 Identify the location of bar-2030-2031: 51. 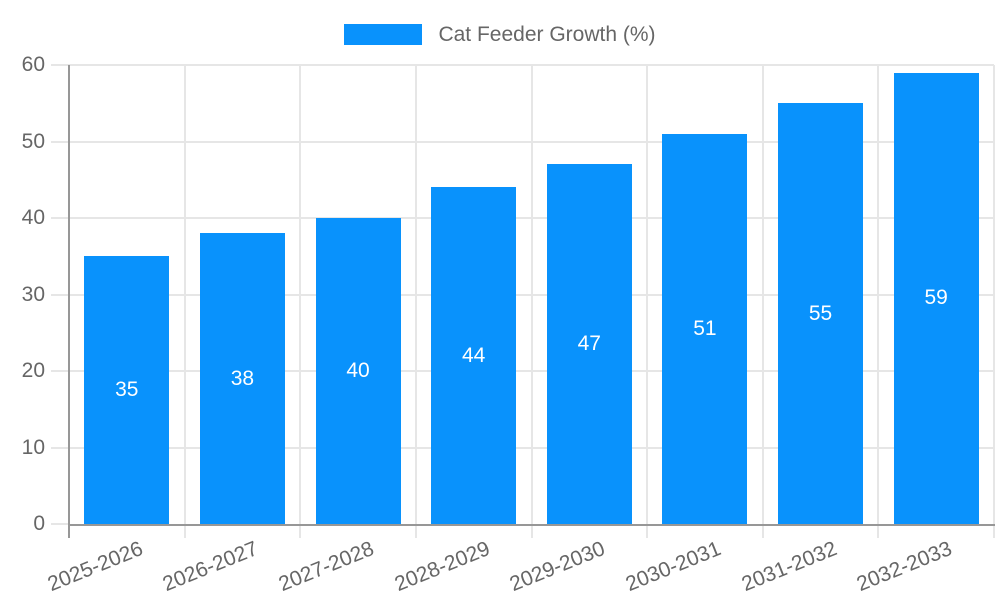
(705, 328).